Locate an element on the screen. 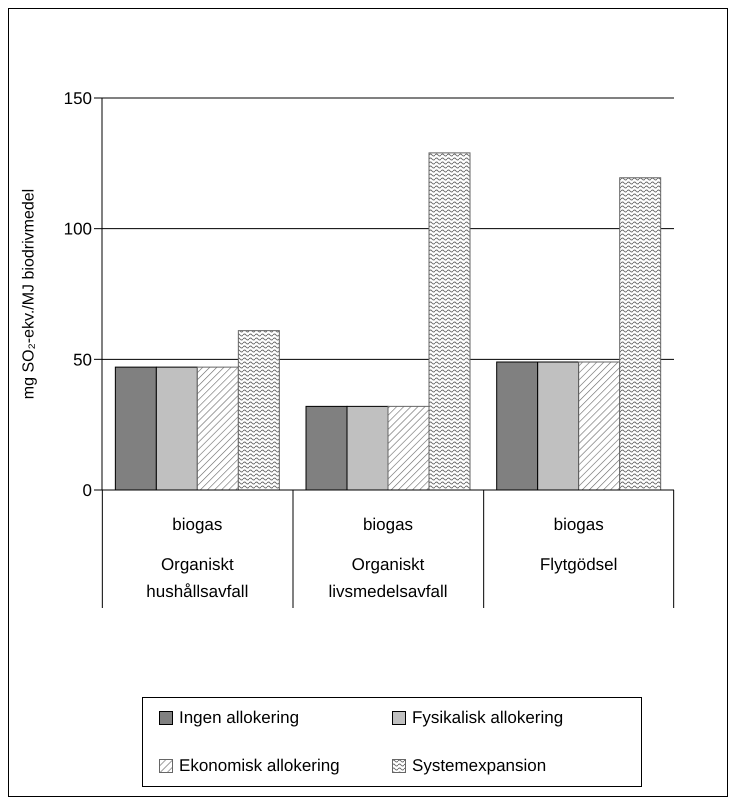 The image size is (736, 805). legend-label: Fysikalisk allokering is located at coordinates (488, 718).